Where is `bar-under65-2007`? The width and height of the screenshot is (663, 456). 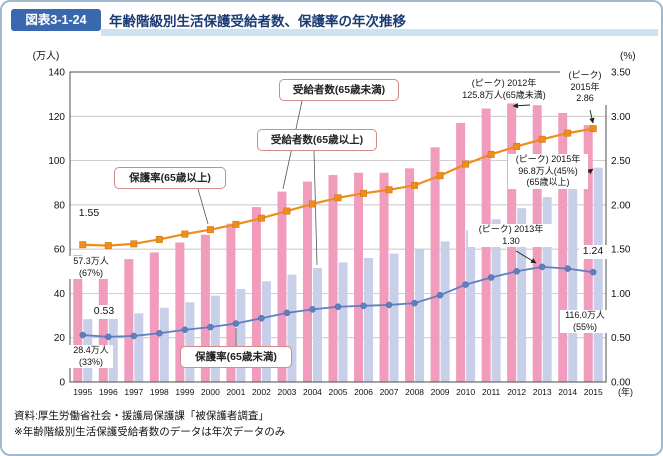 bar-under65-2007 is located at coordinates (384, 277).